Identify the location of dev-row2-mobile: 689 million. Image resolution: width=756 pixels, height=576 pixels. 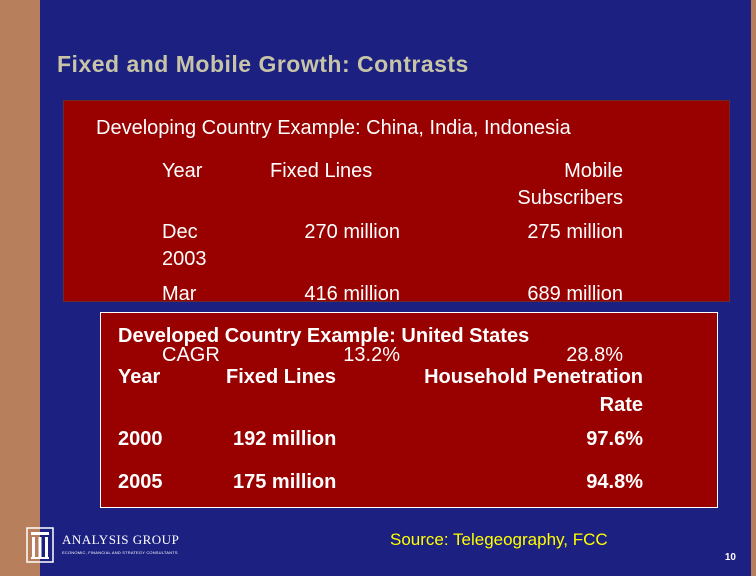
(575, 294).